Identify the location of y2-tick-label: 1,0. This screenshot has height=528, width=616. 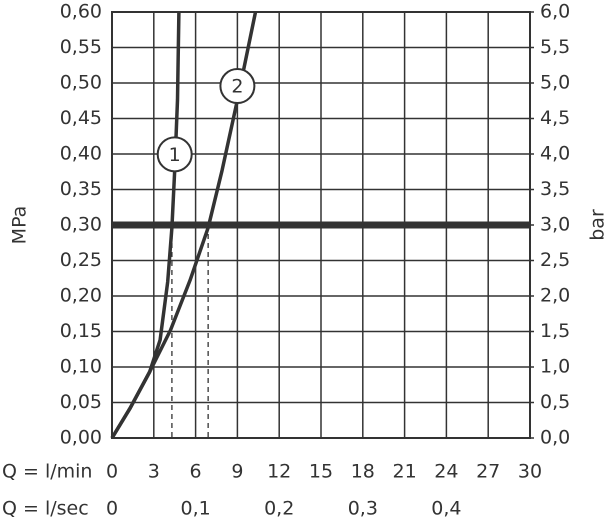
(555, 367).